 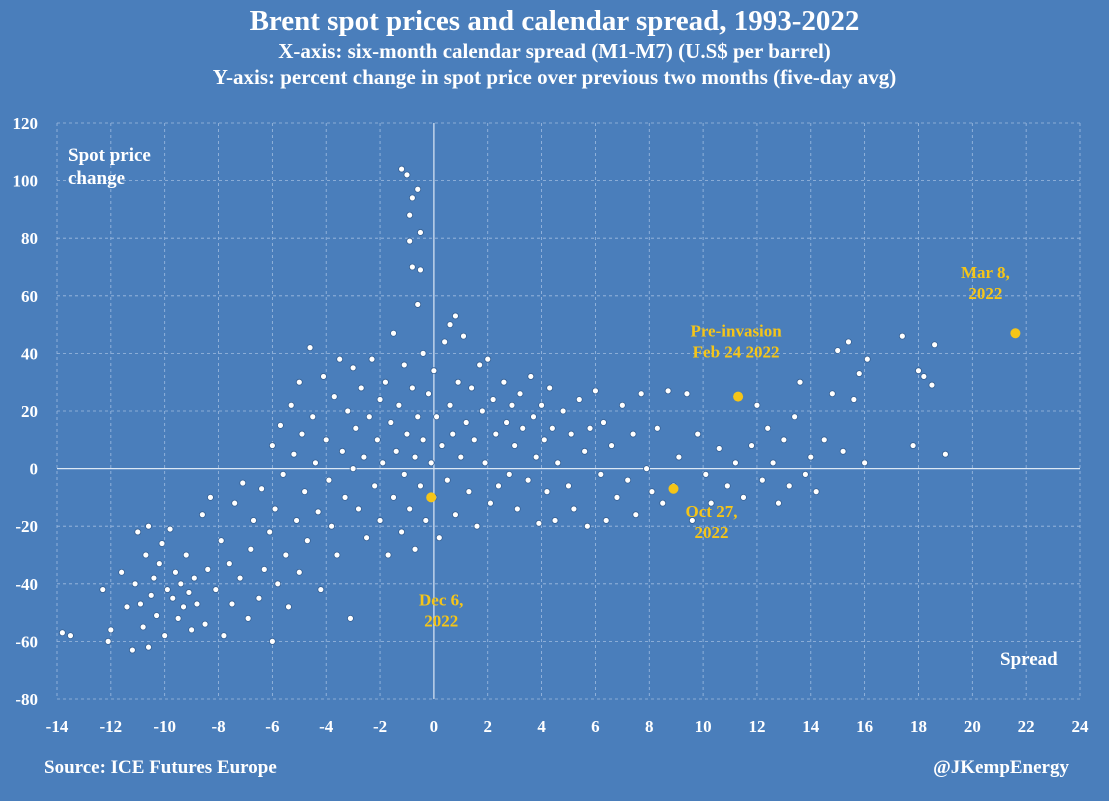 I want to click on x-tick-label: 0, so click(x=434, y=726).